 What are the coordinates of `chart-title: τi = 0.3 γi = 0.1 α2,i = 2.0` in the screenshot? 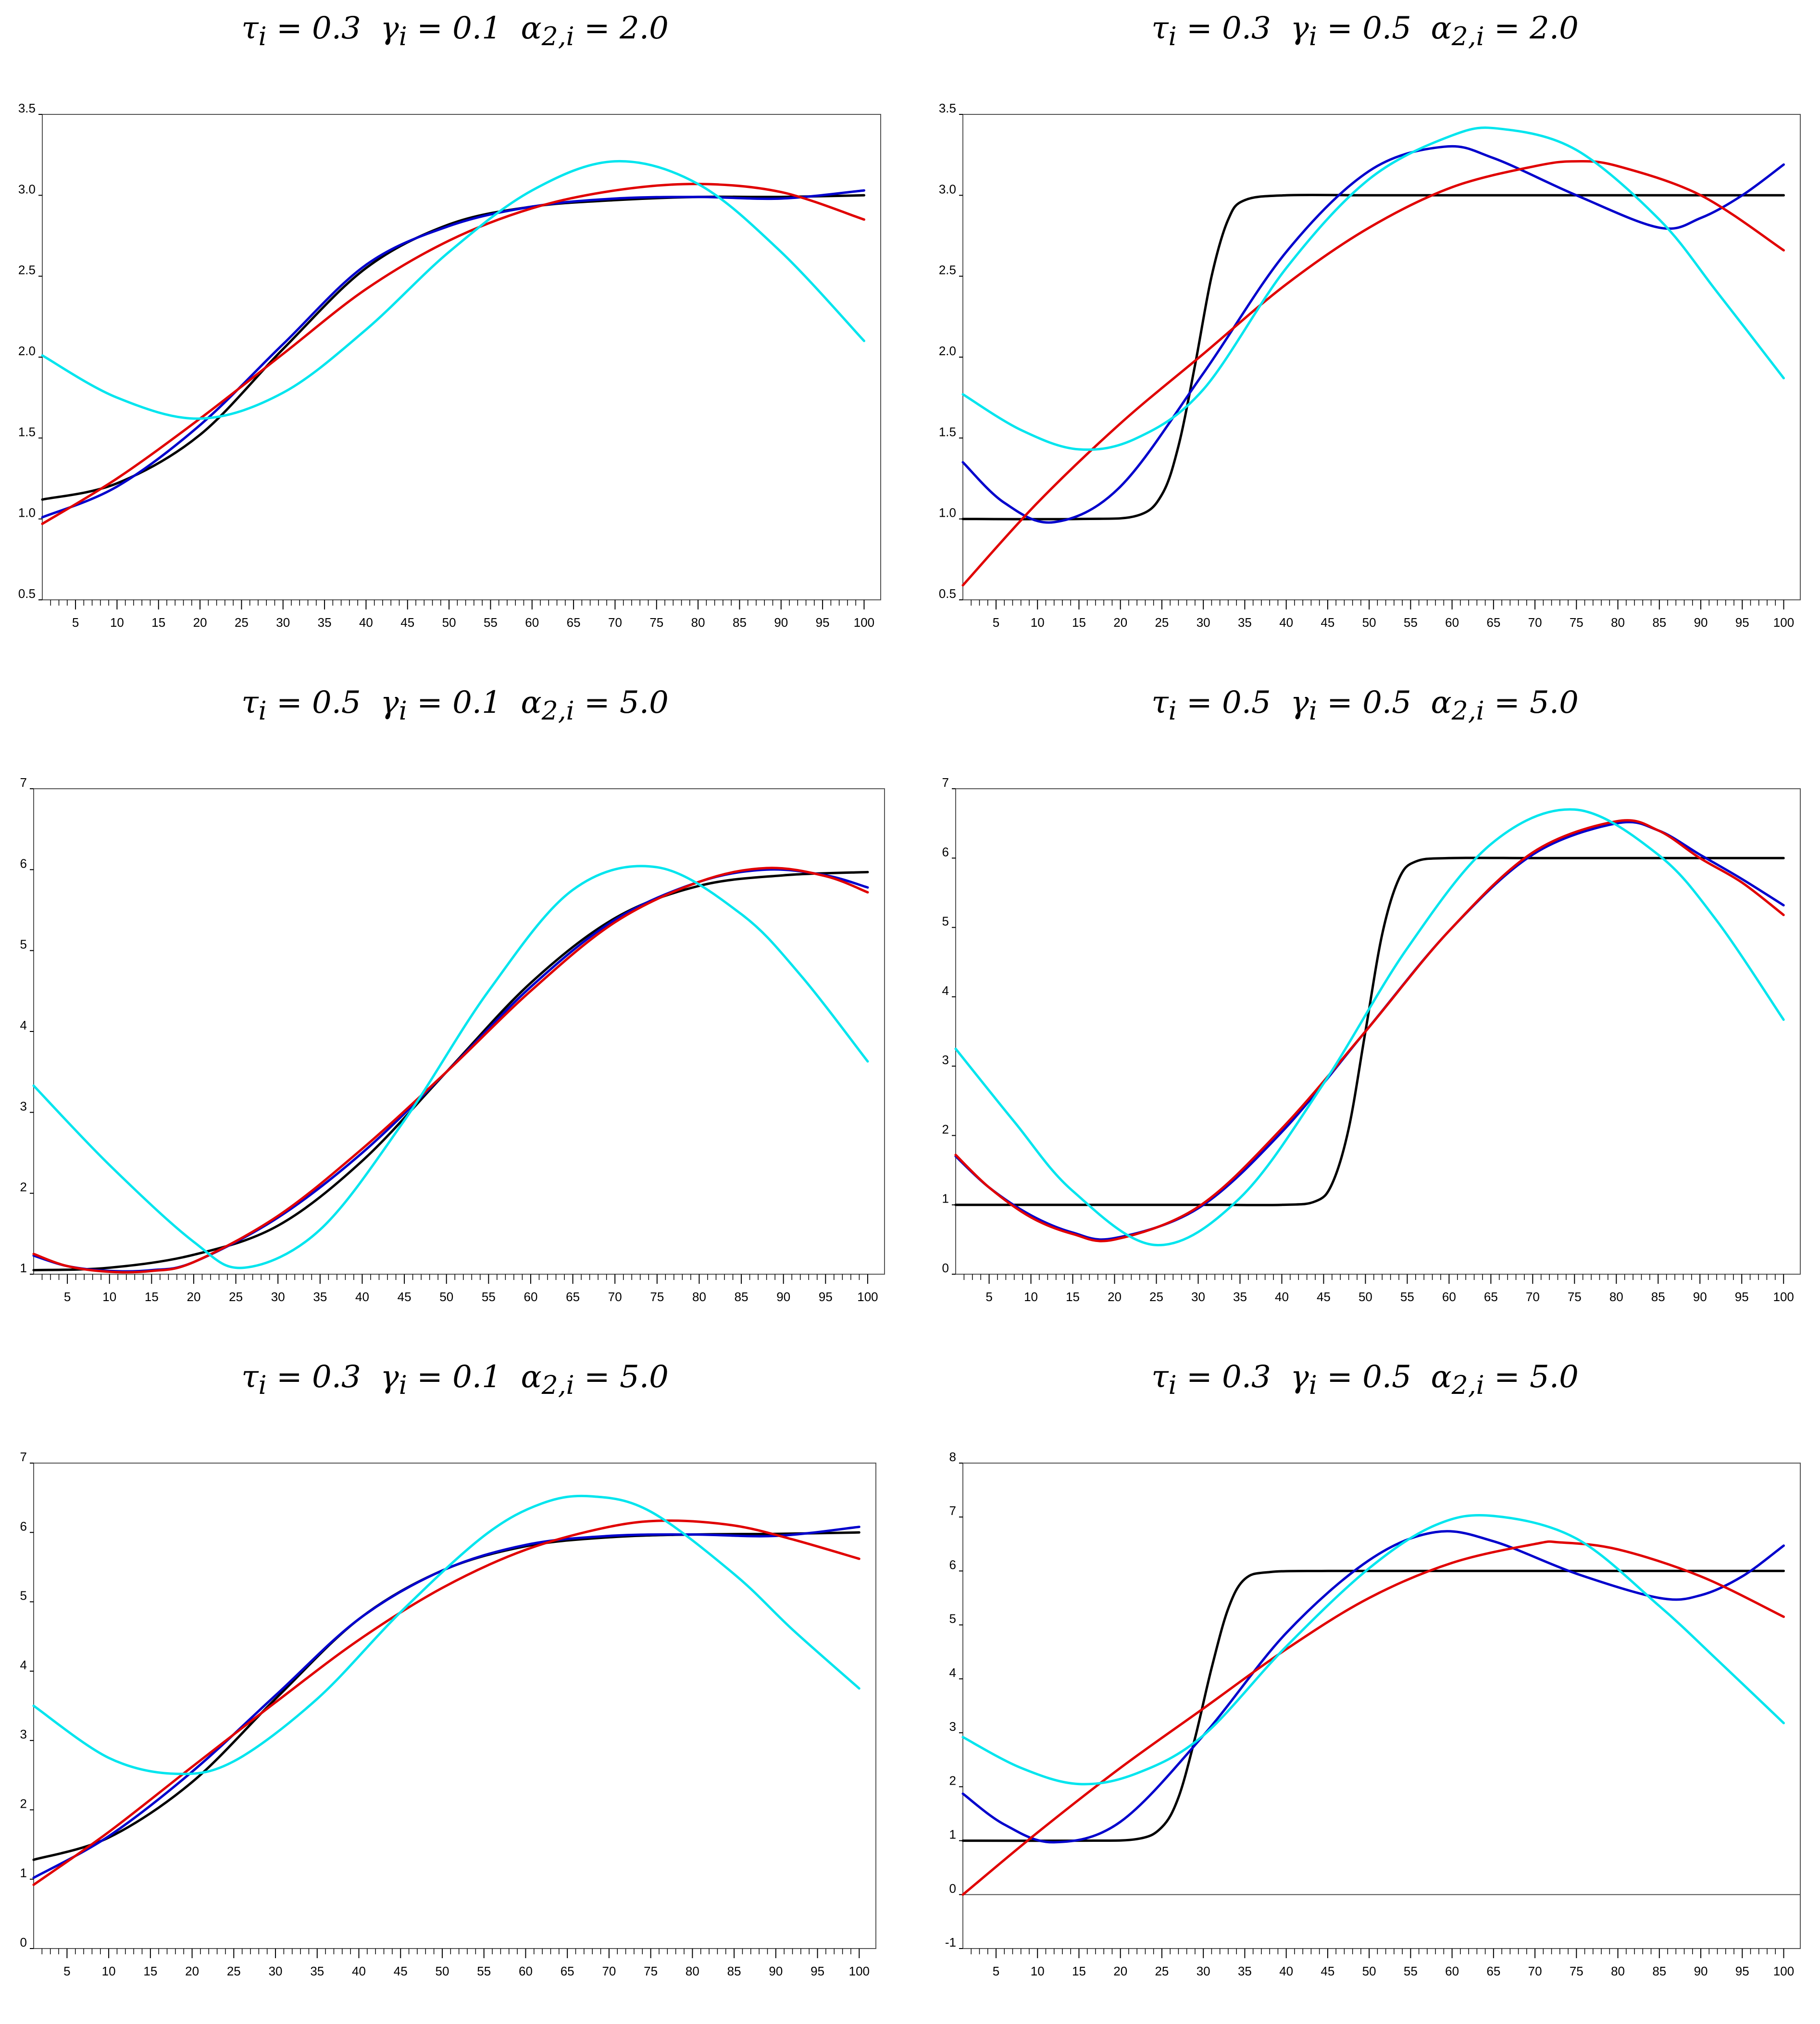 It's located at (455, 31).